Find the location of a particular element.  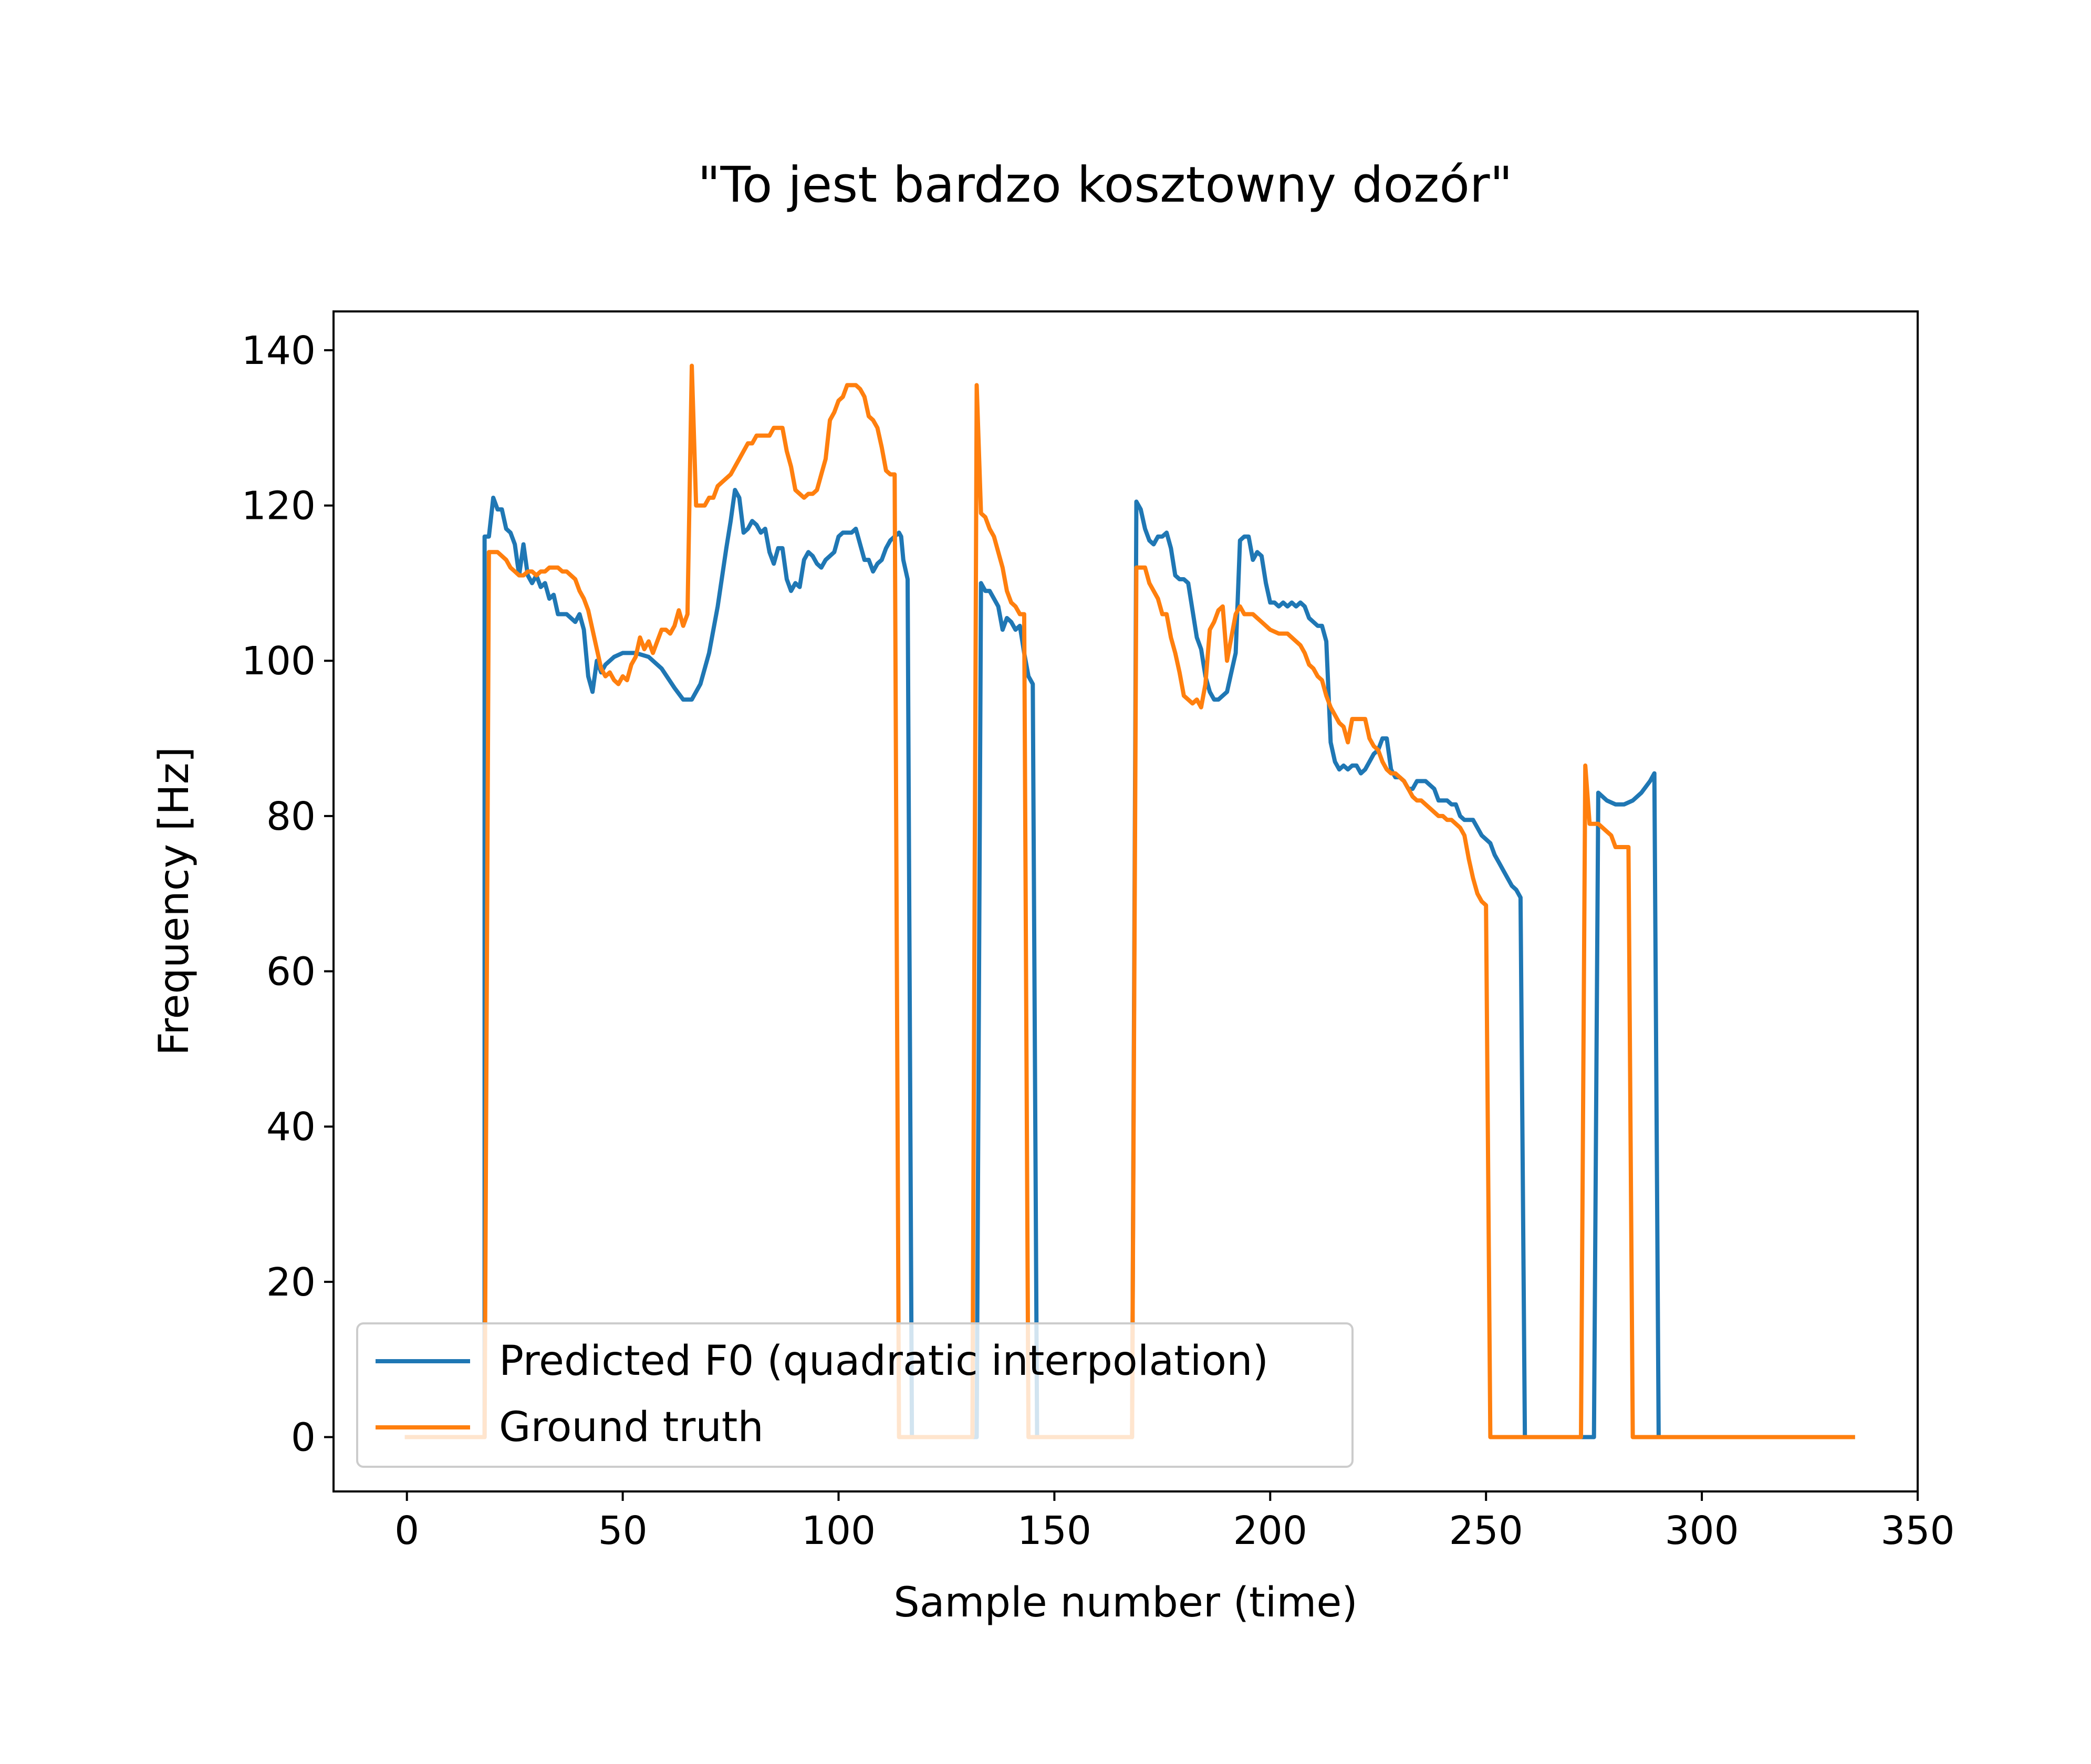

y-axis-label: Frequency [Hz] is located at coordinates (174, 901).